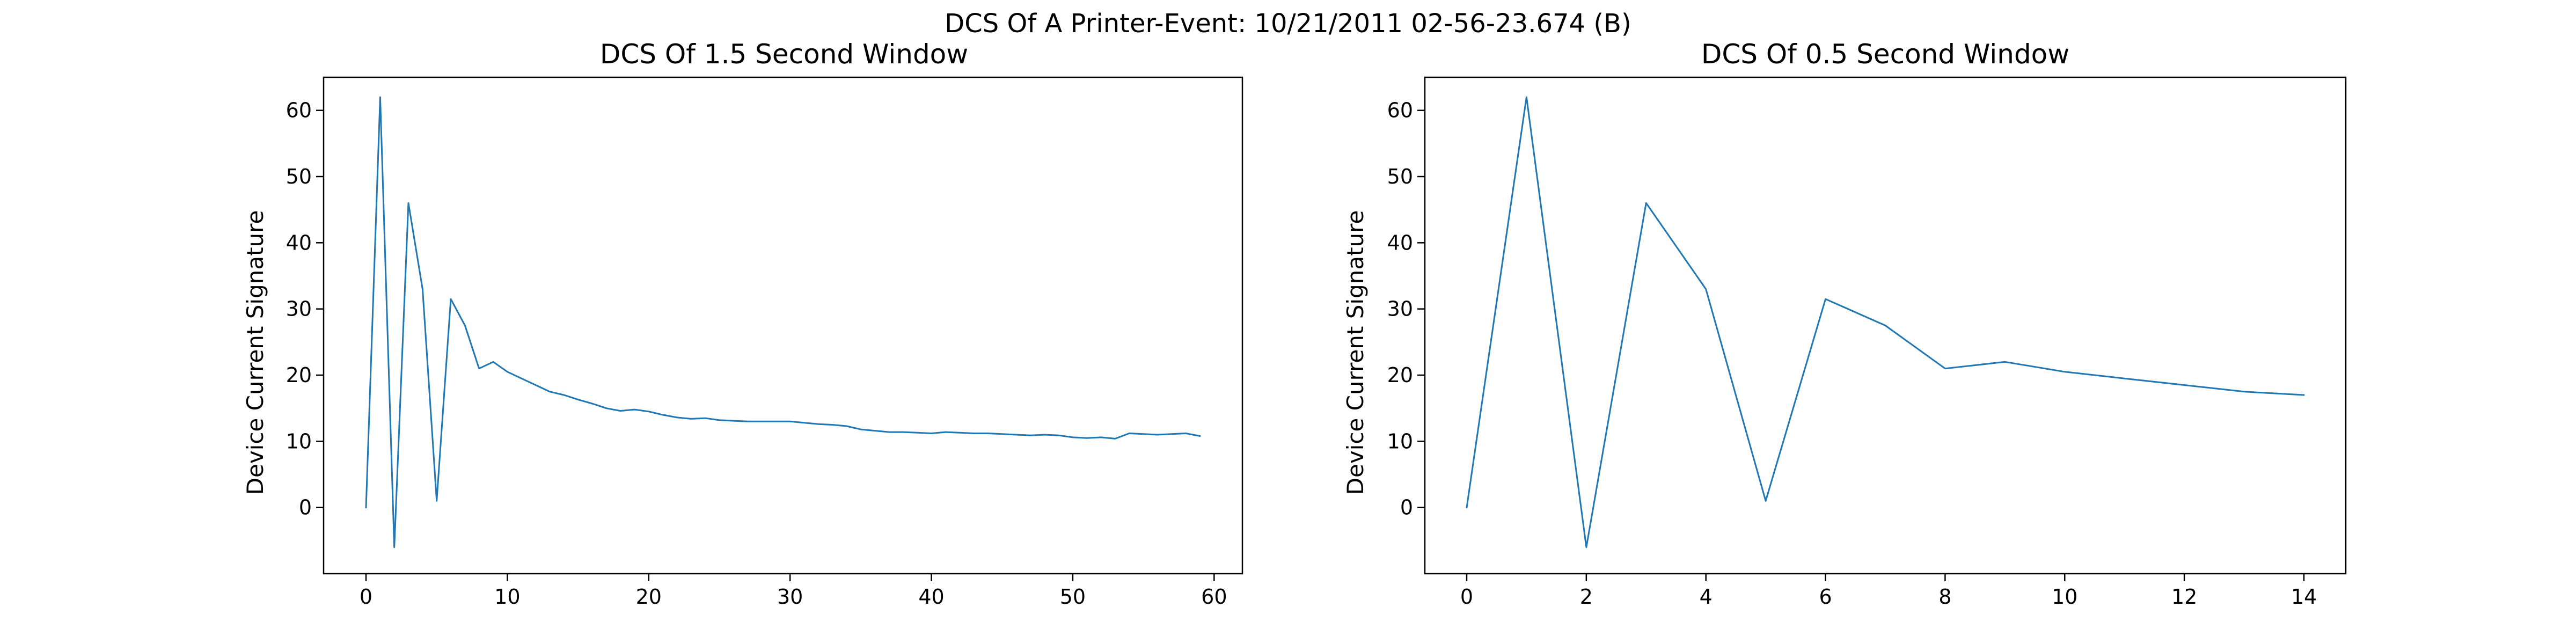 The image size is (2576, 644). Describe the element at coordinates (1073, 597) in the screenshot. I see `x-tick-label: 50` at that location.